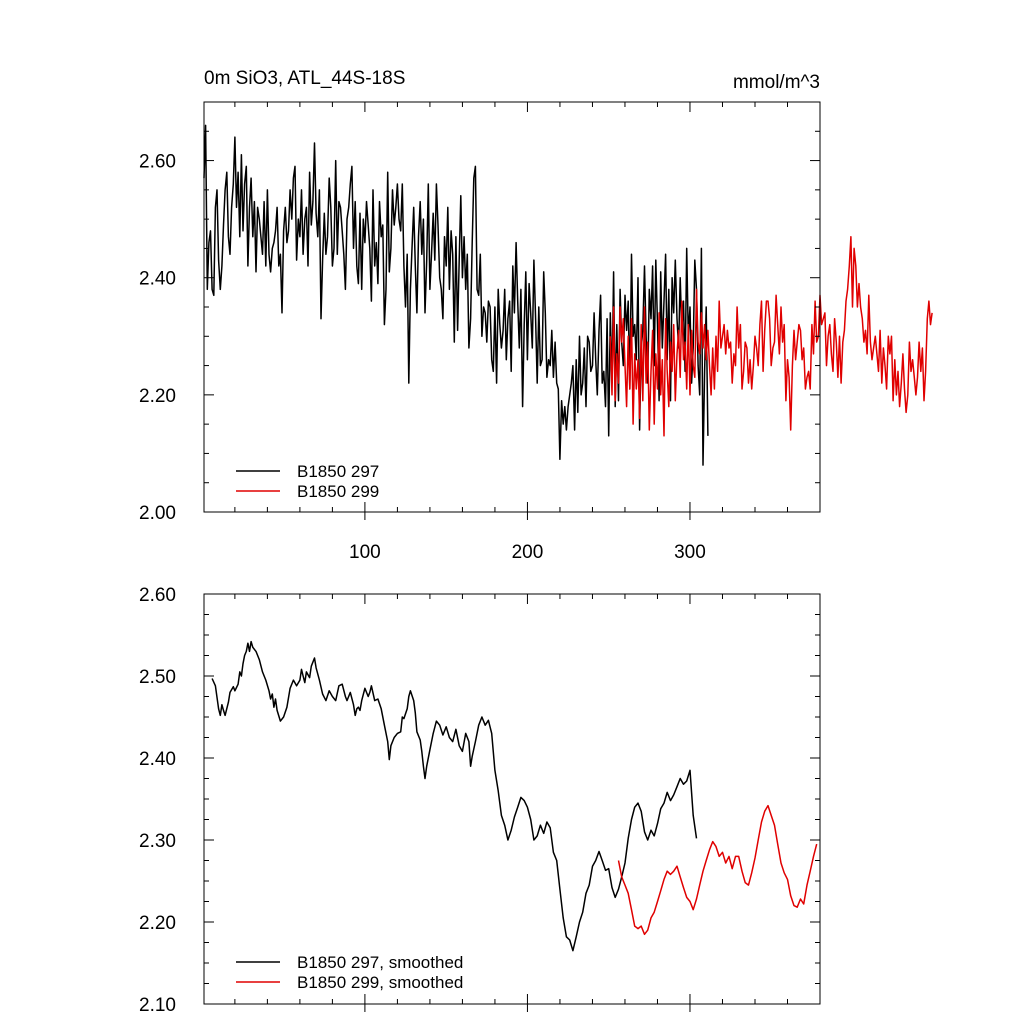 This screenshot has height=1024, width=1024. I want to click on y-tick-label: 2.50, so click(157, 677).